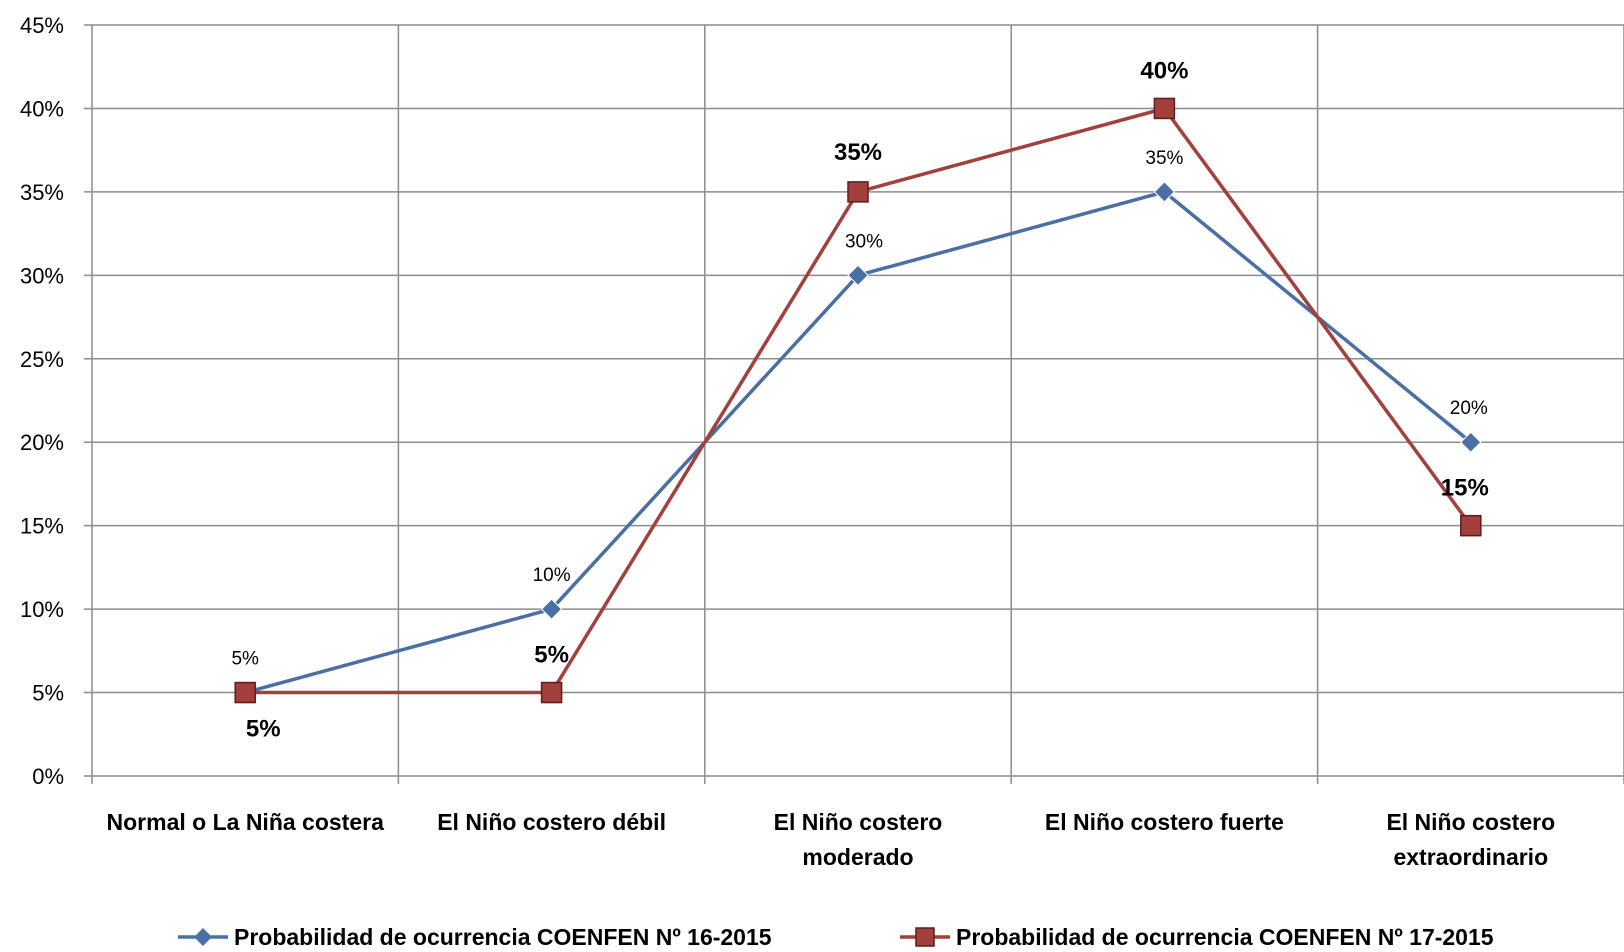 Image resolution: width=1624 pixels, height=952 pixels. Describe the element at coordinates (48, 776) in the screenshot. I see `y-tick-label: 0%` at that location.